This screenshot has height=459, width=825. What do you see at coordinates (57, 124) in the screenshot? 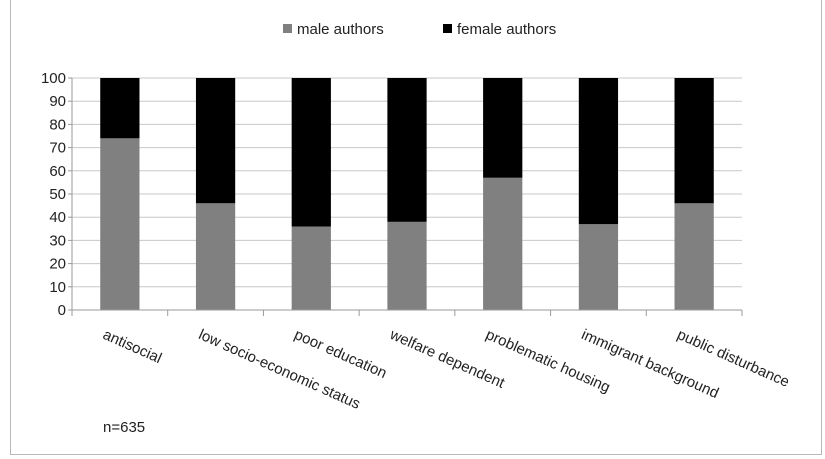
I see `y-tick-label: 80` at bounding box center [57, 124].